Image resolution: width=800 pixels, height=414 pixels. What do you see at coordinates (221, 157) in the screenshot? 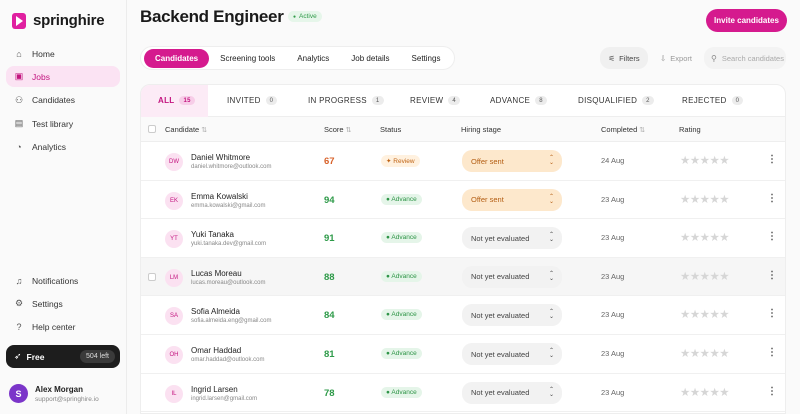
I see `candidate-name: Daniel Whitmore` at bounding box center [221, 157].